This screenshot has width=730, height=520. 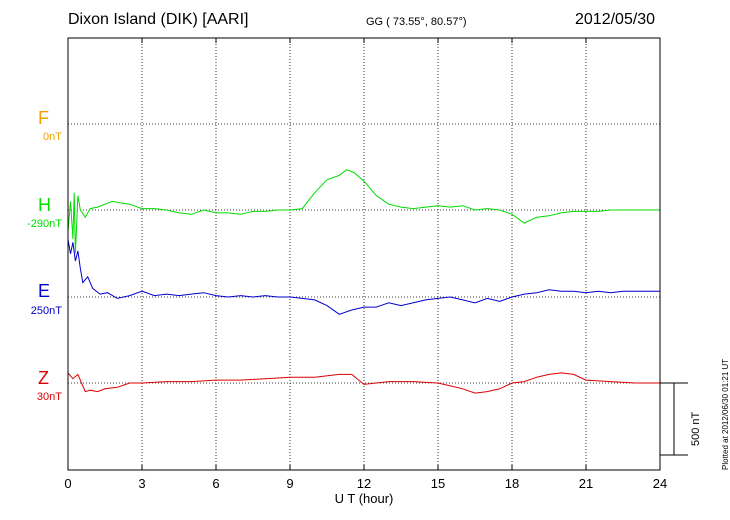 What do you see at coordinates (363, 383) in the screenshot?
I see `series-Z` at bounding box center [363, 383].